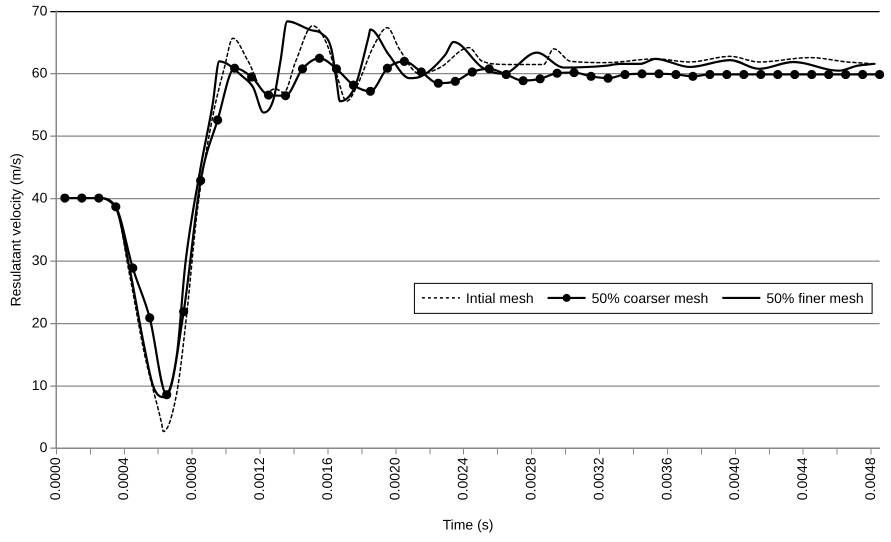  Describe the element at coordinates (40, 384) in the screenshot. I see `y-tick-label: 10` at that location.